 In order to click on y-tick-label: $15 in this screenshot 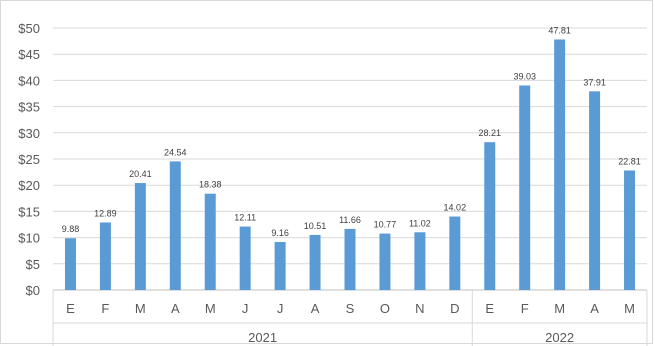, I will do `click(29, 211)`.